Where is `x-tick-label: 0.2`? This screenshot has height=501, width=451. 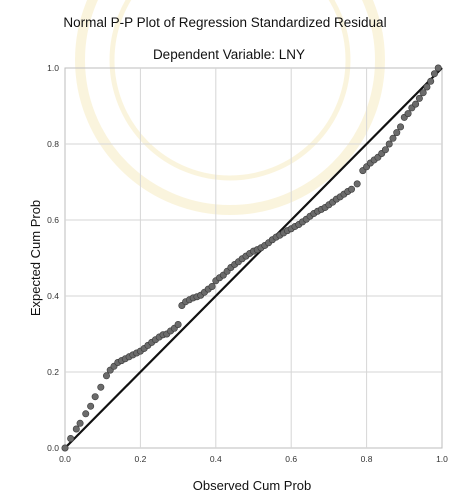
x-tick-label: 0.2 is located at coordinates (140, 459).